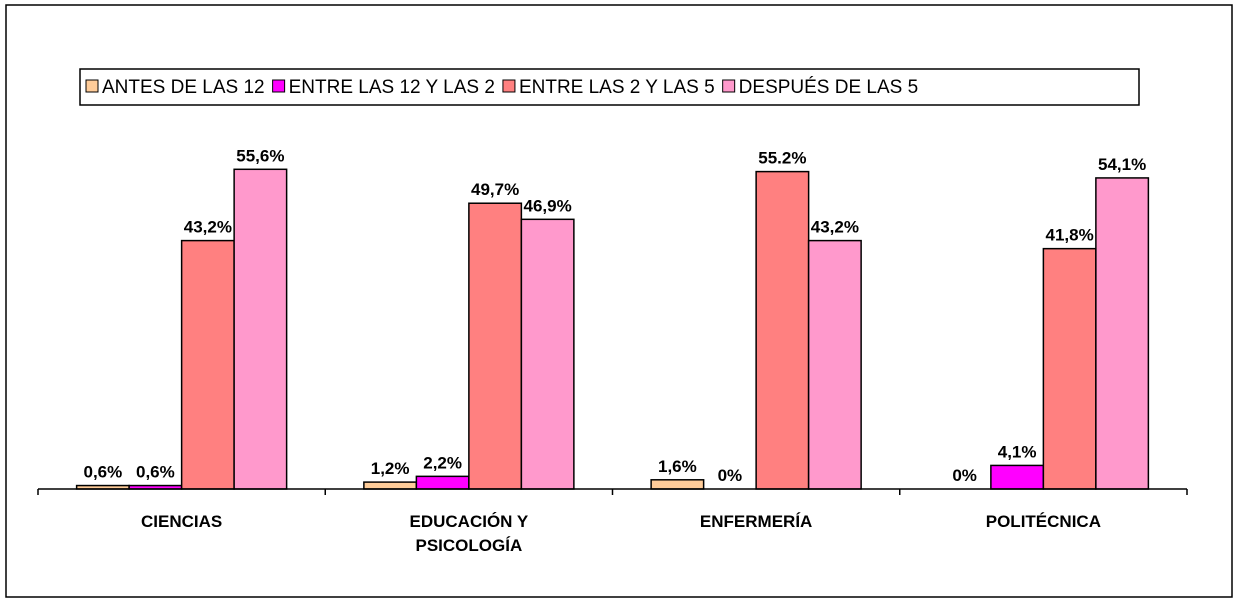 The image size is (1238, 603). What do you see at coordinates (617, 87) in the screenshot?
I see `legend-label: ENTRE LAS 2 Y LAS 5` at bounding box center [617, 87].